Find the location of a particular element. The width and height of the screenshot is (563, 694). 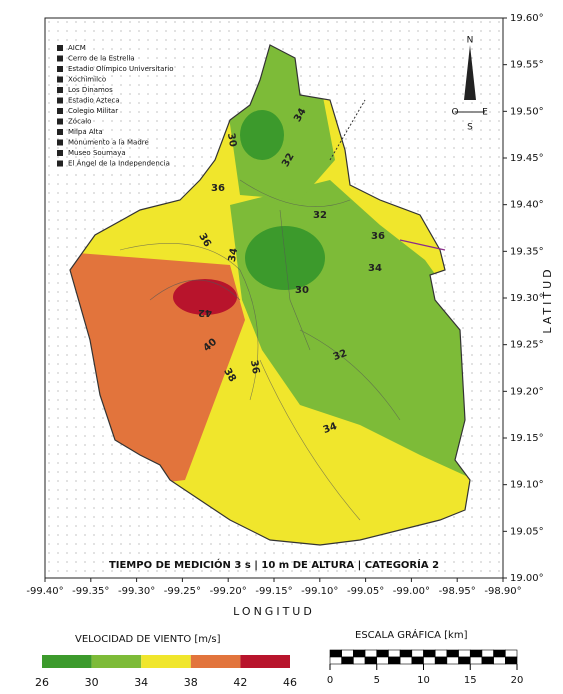

compass is located at coordinates (470, 79).